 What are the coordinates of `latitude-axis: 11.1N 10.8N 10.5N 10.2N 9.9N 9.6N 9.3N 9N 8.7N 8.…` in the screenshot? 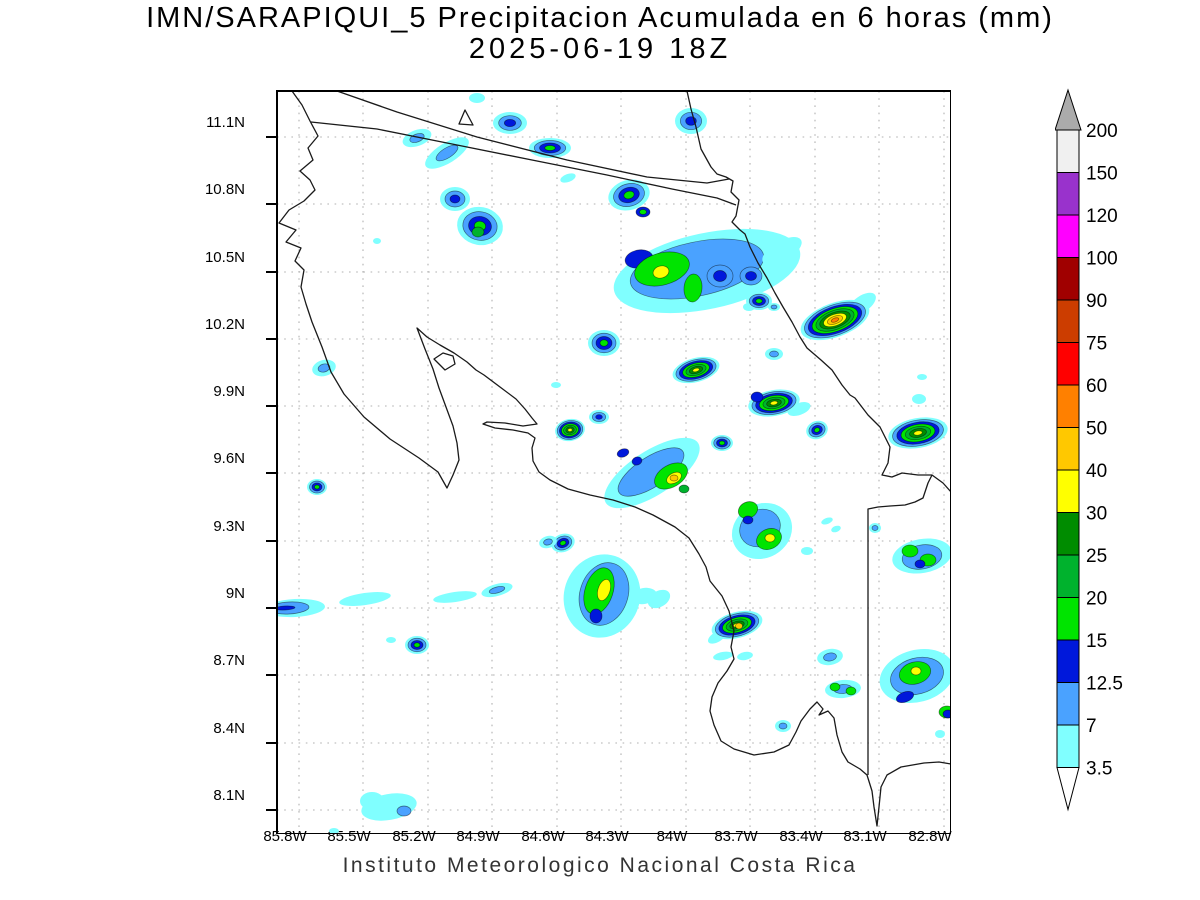 It's located at (200, 450).